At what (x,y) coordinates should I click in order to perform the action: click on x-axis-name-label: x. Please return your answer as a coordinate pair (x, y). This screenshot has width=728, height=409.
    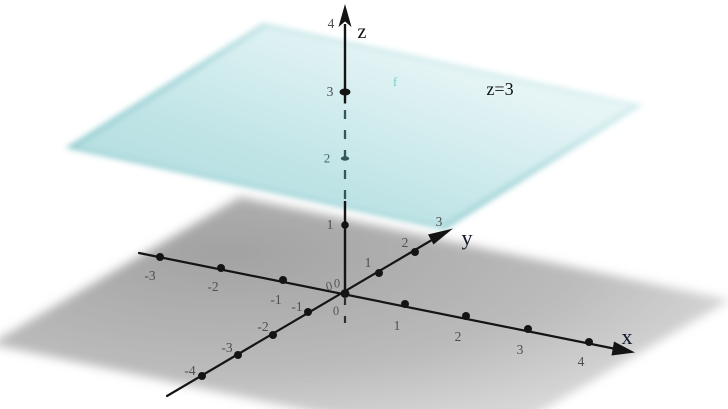
    Looking at the image, I should click on (627, 336).